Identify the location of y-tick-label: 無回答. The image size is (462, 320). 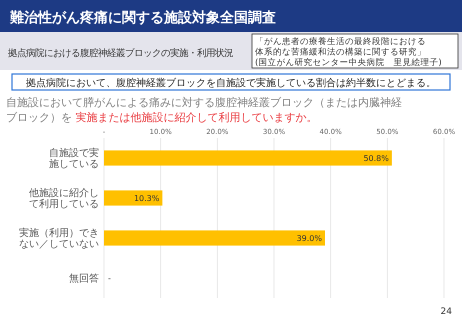
(84, 278).